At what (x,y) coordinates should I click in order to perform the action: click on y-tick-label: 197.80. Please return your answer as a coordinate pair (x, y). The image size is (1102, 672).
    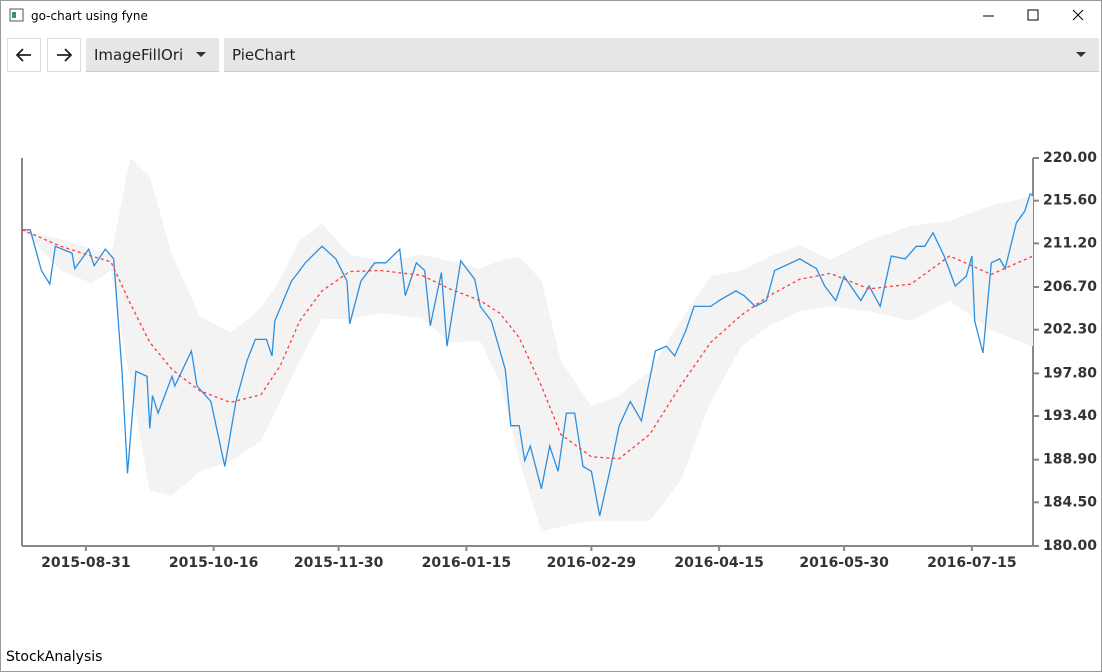
    Looking at the image, I should click on (1070, 373).